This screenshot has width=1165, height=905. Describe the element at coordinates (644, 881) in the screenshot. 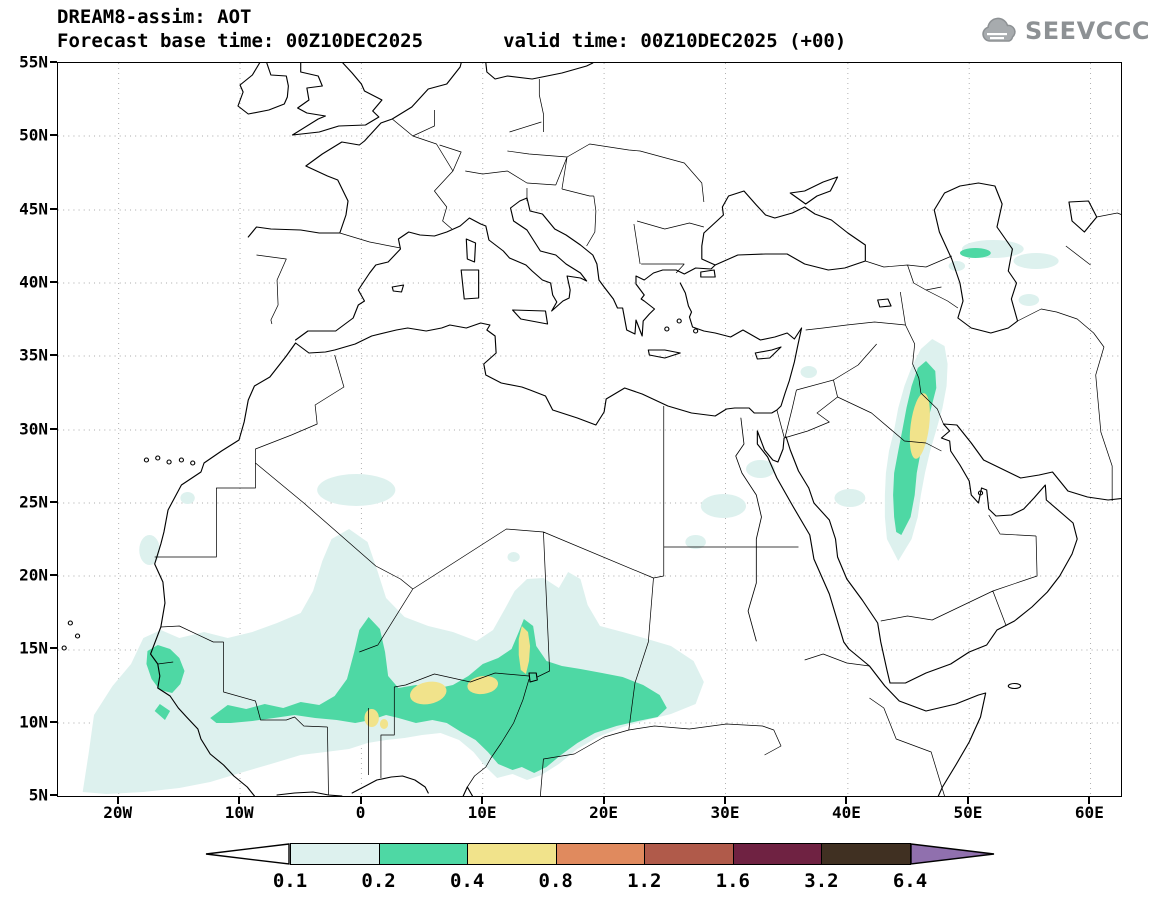

I see `colorbar-label-1.2: 1.2` at that location.